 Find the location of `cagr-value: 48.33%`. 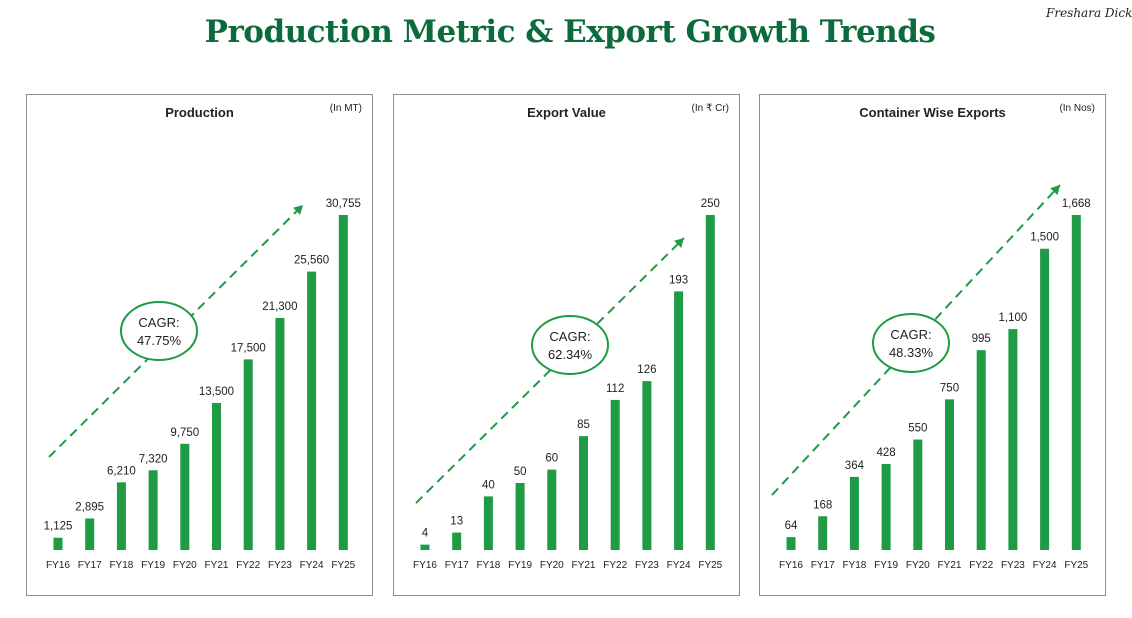

cagr-value: 48.33% is located at coordinates (911, 352).